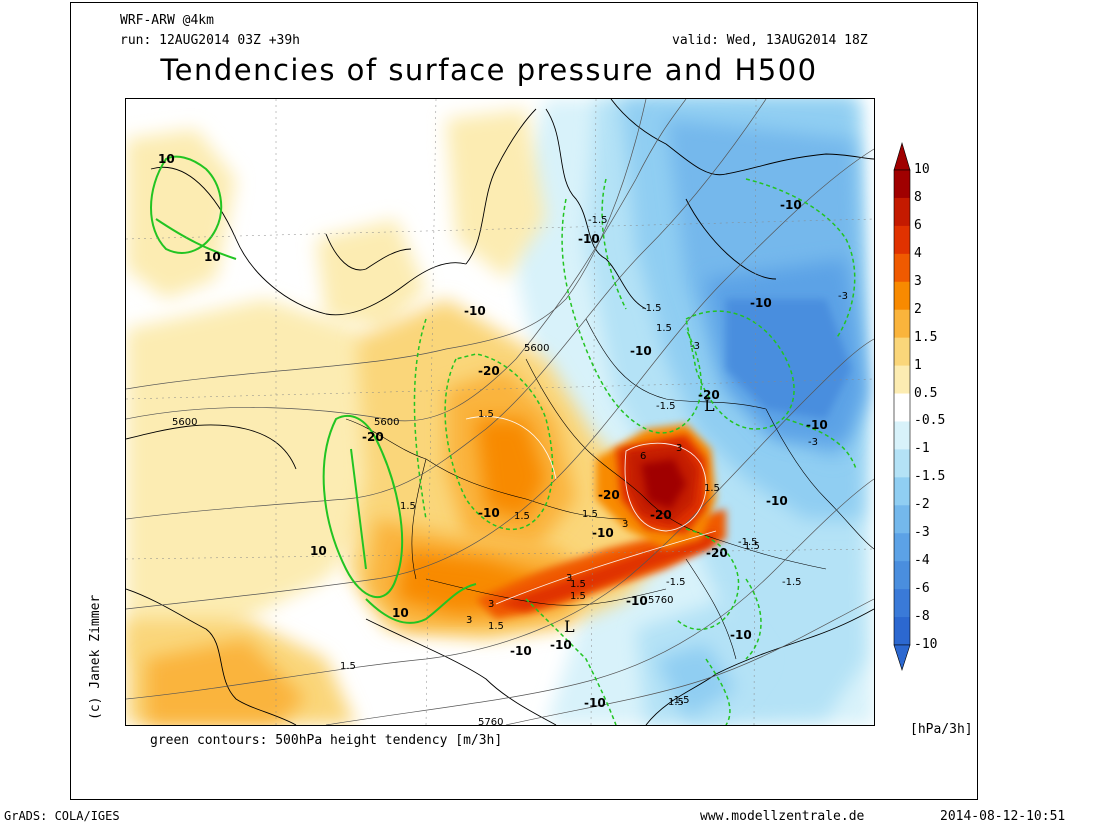 The width and height of the screenshot is (1100, 825). I want to click on low-pressure-markers: L L, so click(639, 516).